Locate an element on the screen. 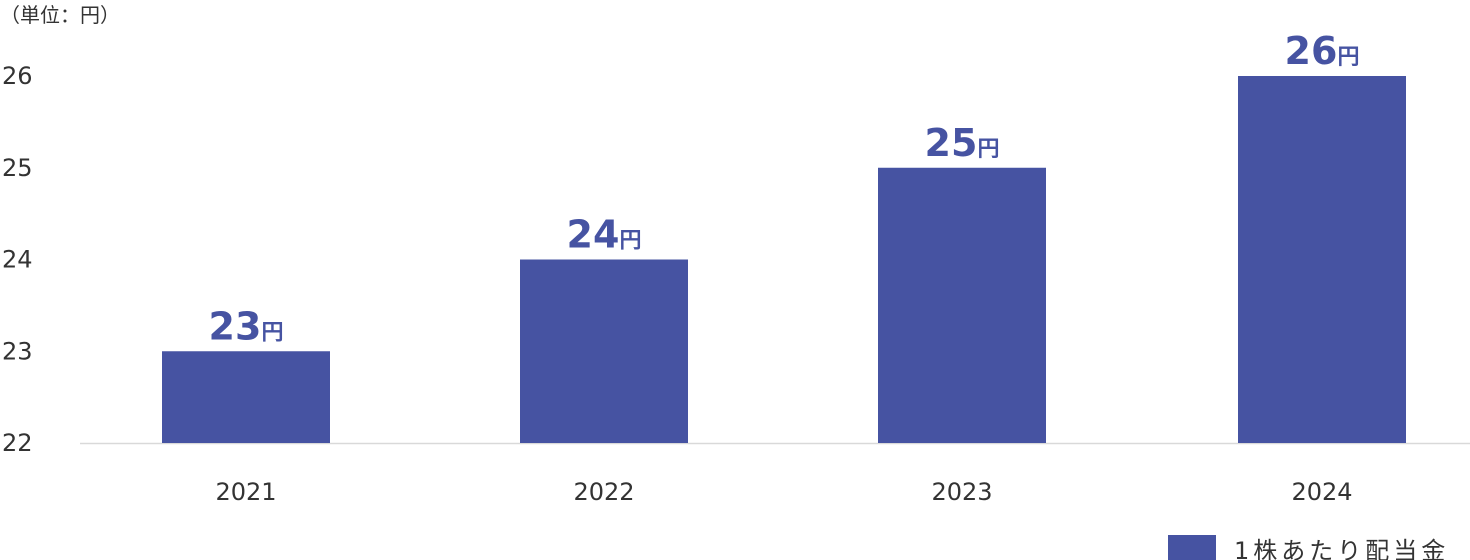 This screenshot has width=1470, height=560. bar-value-label: 23円 is located at coordinates (246, 326).